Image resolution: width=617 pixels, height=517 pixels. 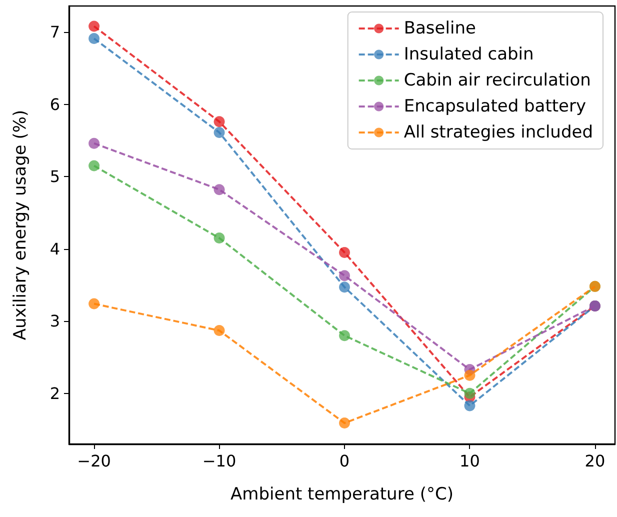 I want to click on y-tick-label: 7, so click(x=55, y=32).